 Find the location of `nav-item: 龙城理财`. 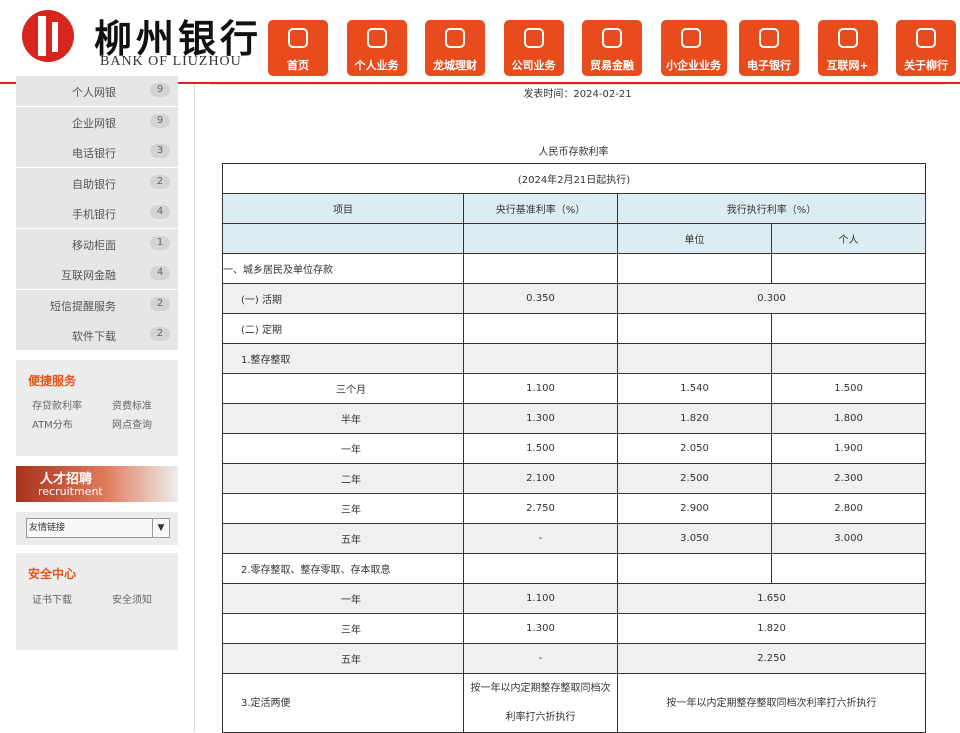

nav-item: 龙城理财 is located at coordinates (455, 48).